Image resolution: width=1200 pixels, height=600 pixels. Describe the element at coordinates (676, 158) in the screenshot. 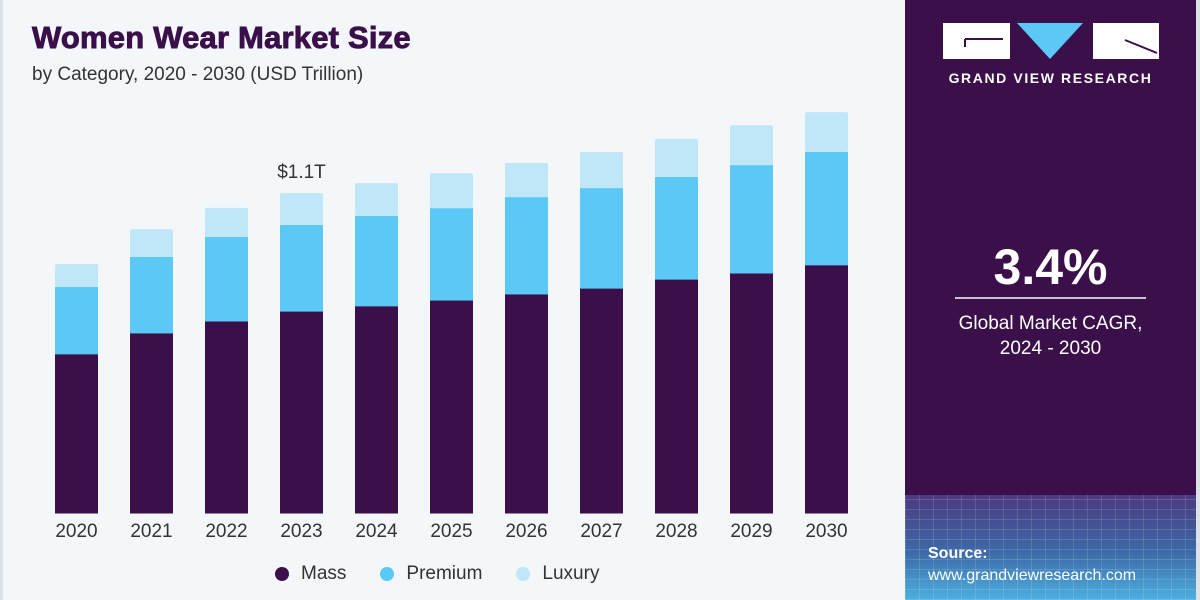

I see `bar-luxury-2028` at that location.